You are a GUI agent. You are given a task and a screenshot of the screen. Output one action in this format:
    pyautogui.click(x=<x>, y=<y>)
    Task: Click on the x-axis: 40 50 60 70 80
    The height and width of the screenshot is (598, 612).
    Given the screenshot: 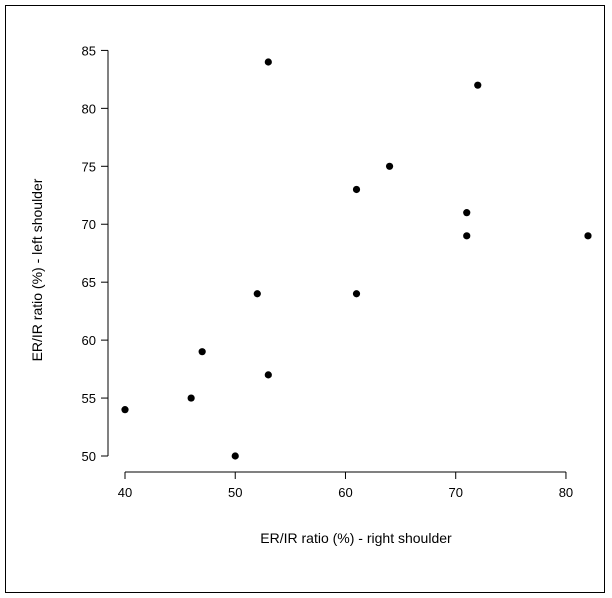 What is the action you would take?
    pyautogui.click(x=345, y=485)
    